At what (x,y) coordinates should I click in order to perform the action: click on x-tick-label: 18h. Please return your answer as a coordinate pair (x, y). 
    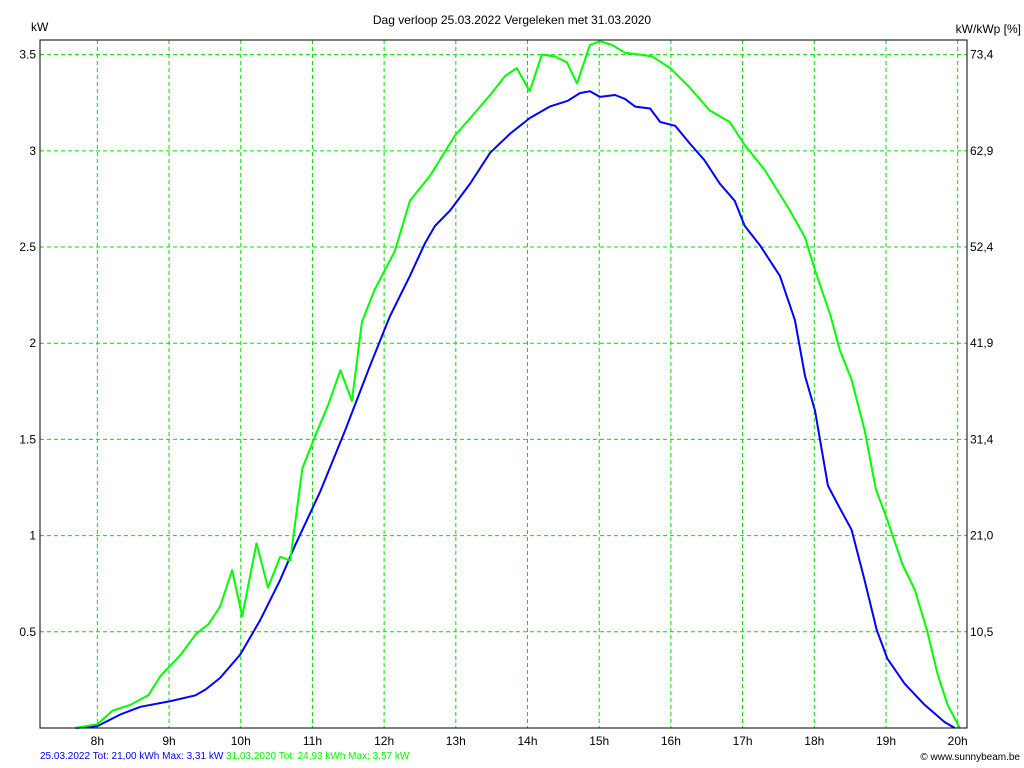
    Looking at the image, I should click on (814, 741).